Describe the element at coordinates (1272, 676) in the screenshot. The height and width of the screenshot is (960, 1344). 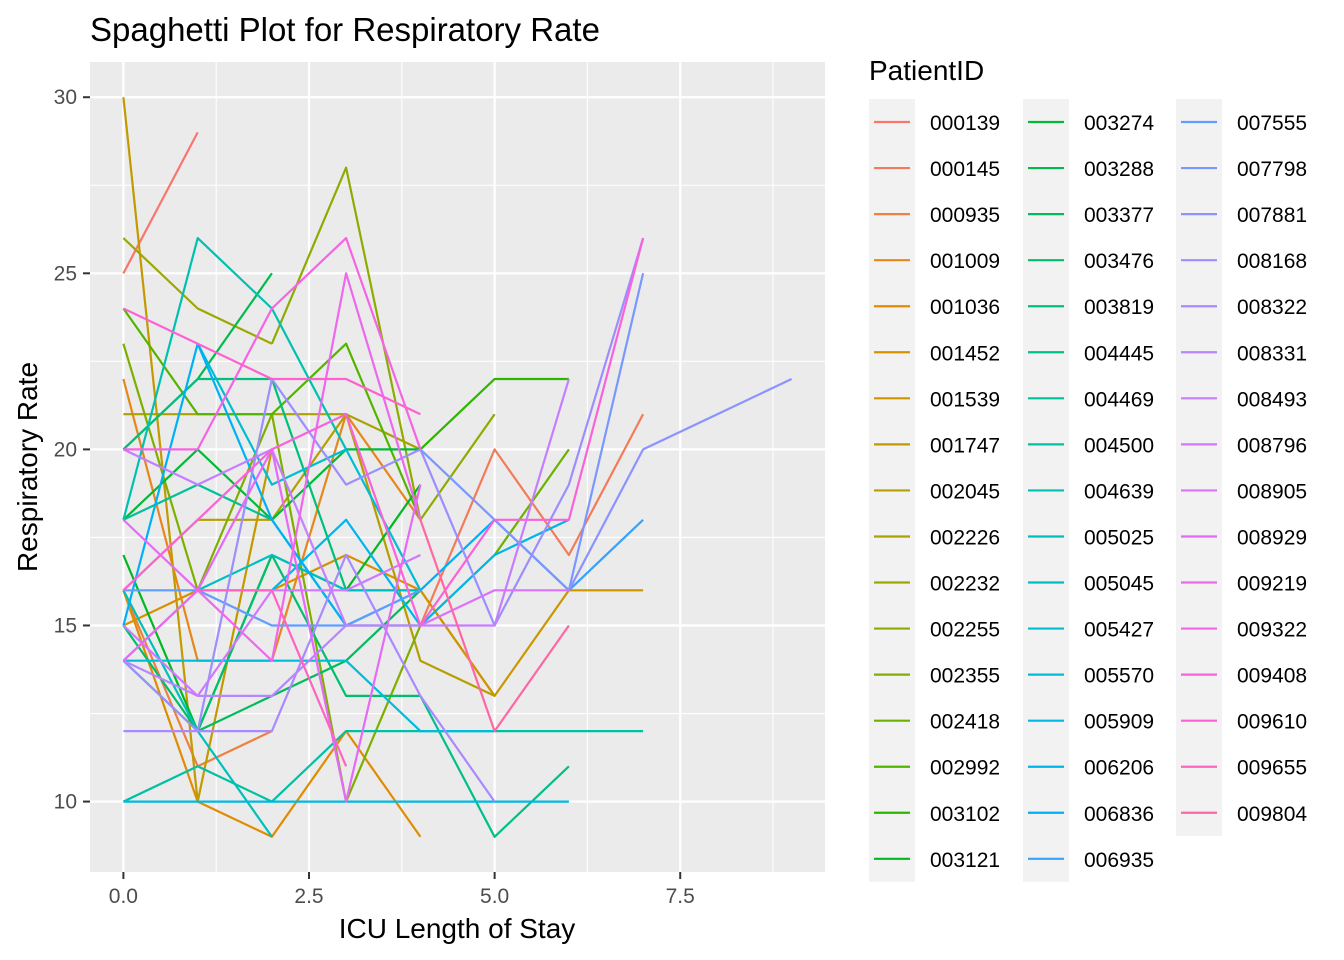
I see `legend-label-009408: 009408` at that location.